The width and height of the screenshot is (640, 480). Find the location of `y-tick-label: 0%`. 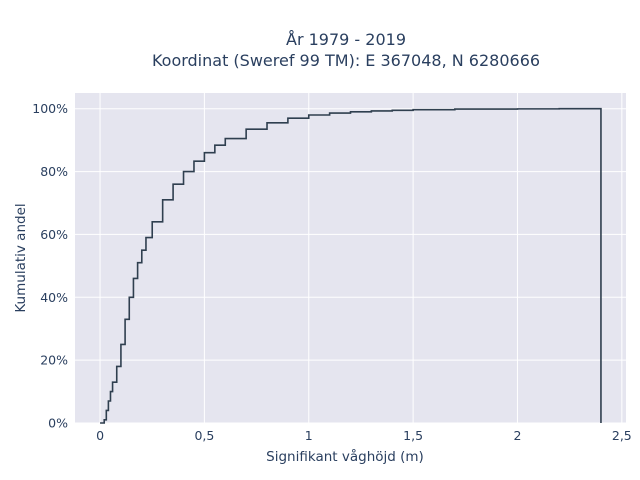

y-tick-label: 0% is located at coordinates (58, 423).